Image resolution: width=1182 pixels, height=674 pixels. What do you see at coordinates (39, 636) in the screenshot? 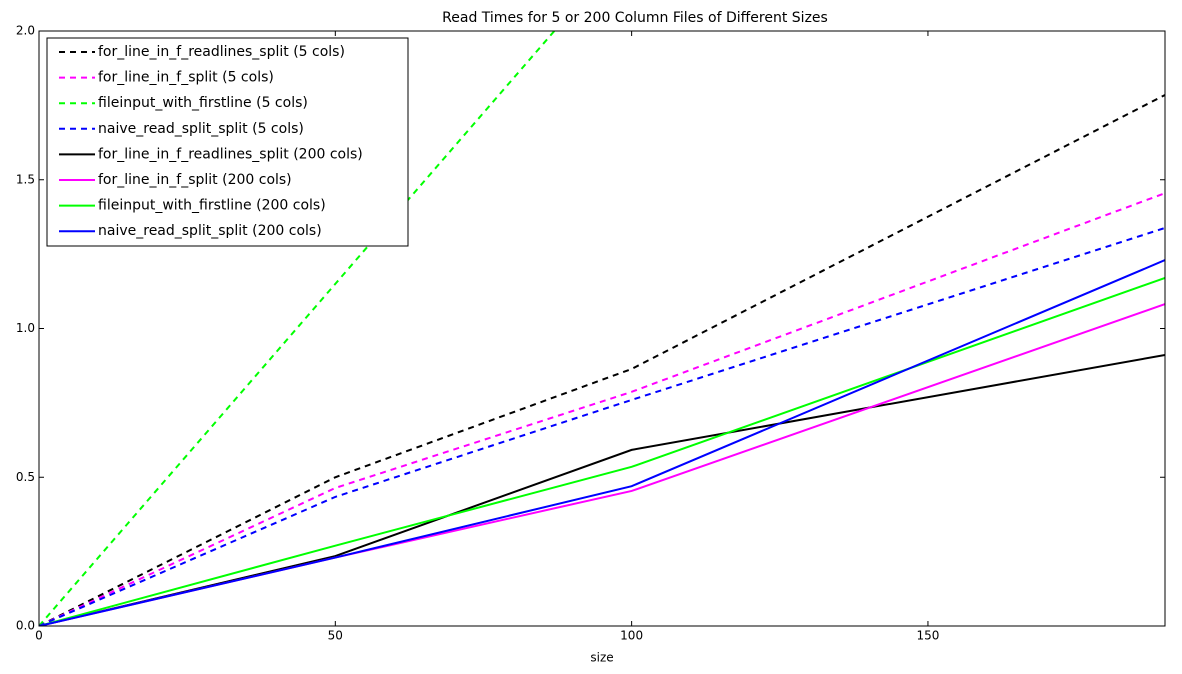
I see `x-tick-label: 0` at bounding box center [39, 636].